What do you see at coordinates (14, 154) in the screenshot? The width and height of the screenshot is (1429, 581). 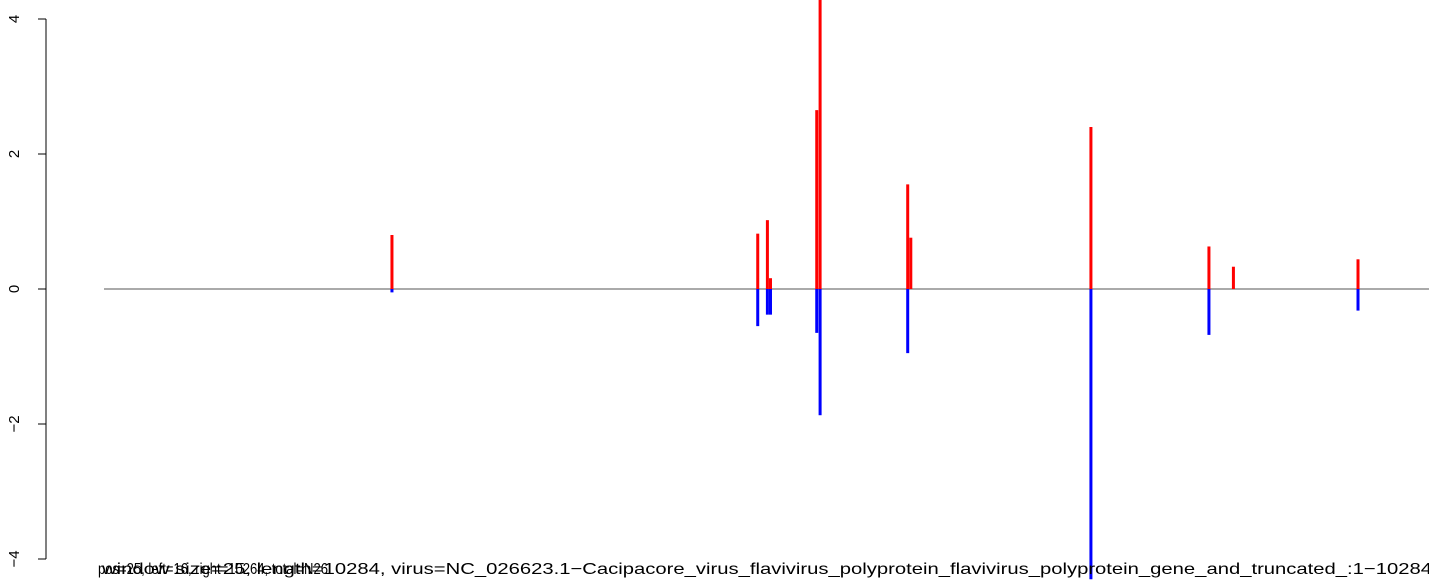 I see `y-tick-label: 2` at bounding box center [14, 154].